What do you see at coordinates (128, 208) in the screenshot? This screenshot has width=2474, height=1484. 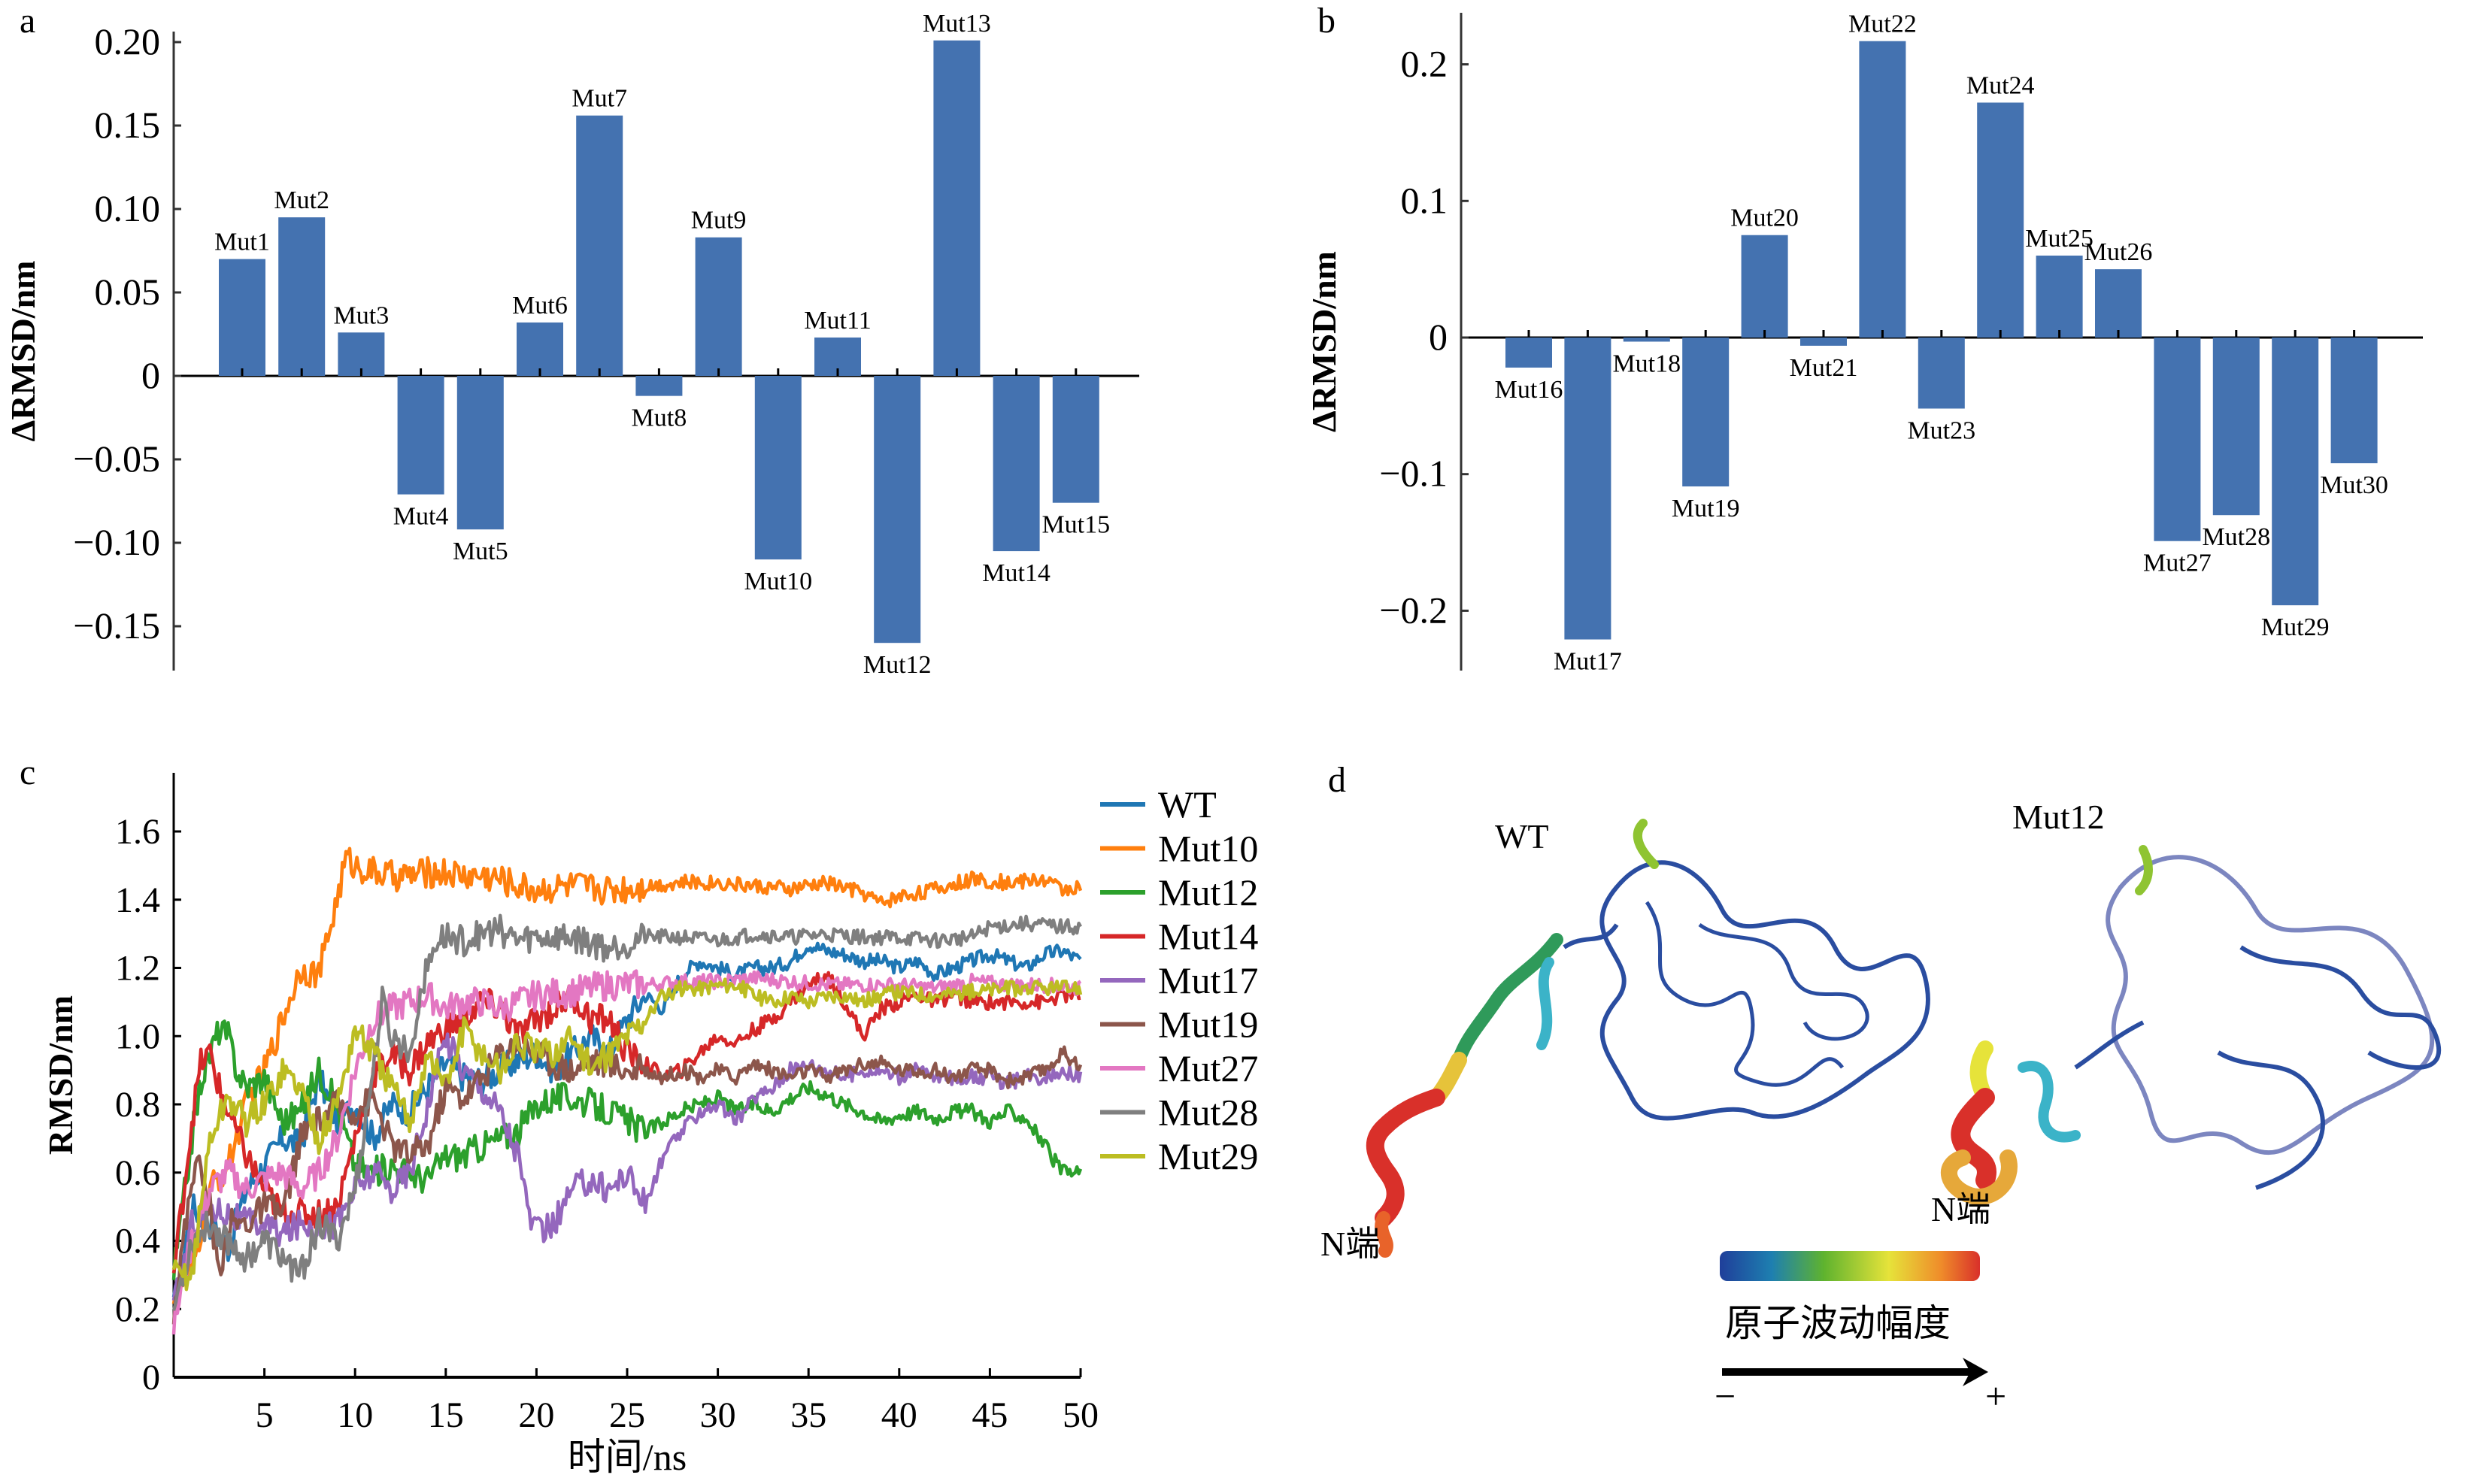 I see `y-tick-label: 0.10` at bounding box center [128, 208].